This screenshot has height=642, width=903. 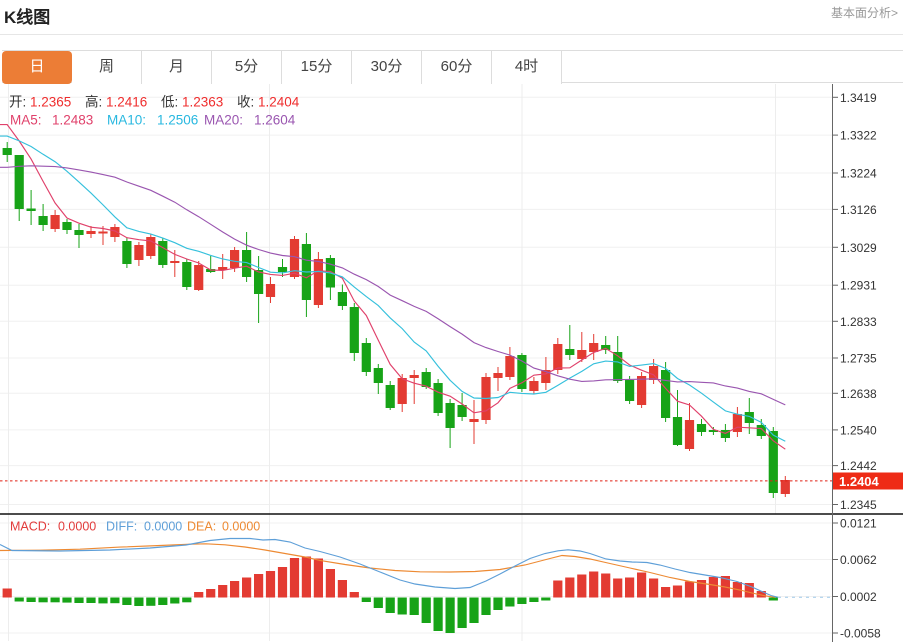 I want to click on svg-text: 1.2833, so click(x=858, y=322).